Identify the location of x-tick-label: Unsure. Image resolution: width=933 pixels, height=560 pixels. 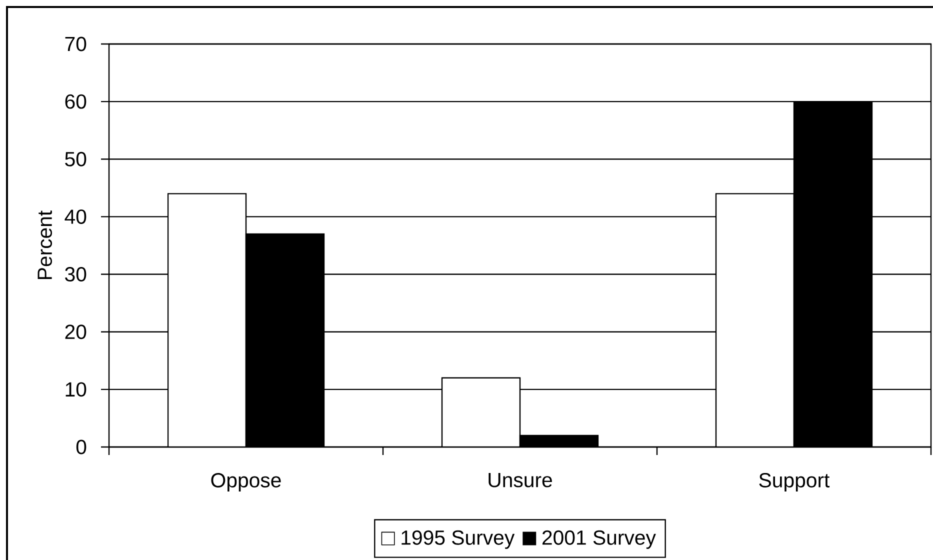
(520, 480).